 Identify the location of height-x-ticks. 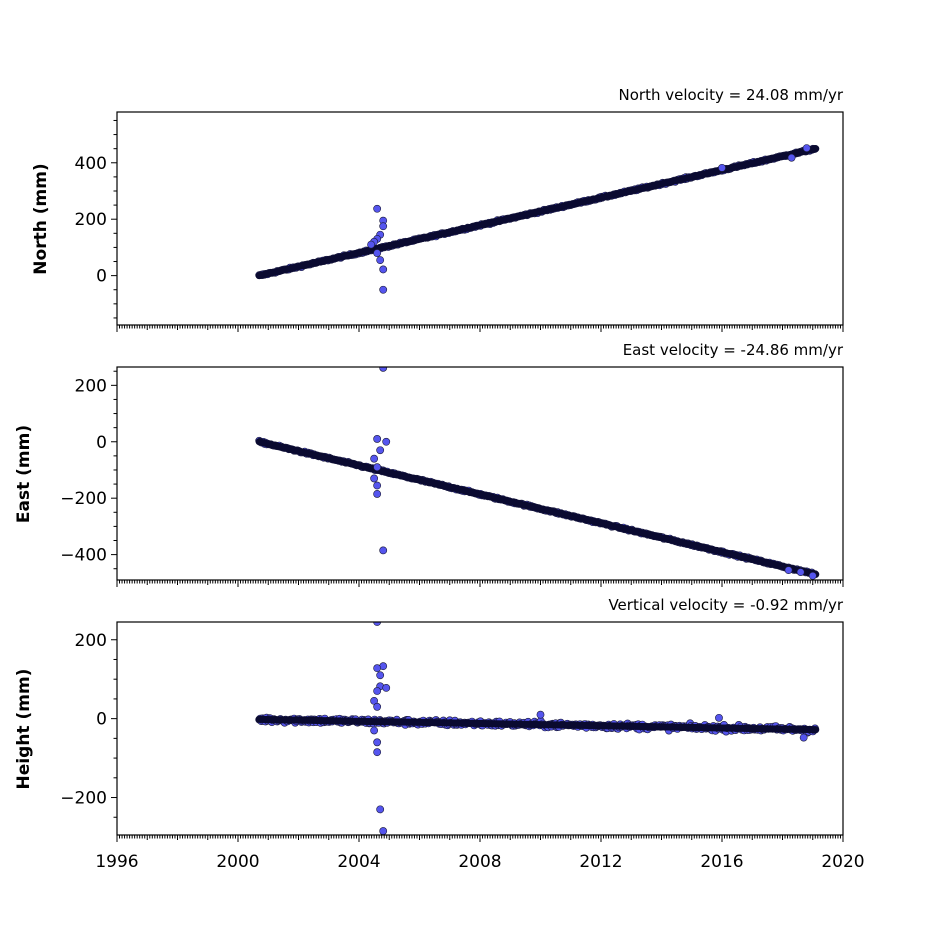
(480, 838).